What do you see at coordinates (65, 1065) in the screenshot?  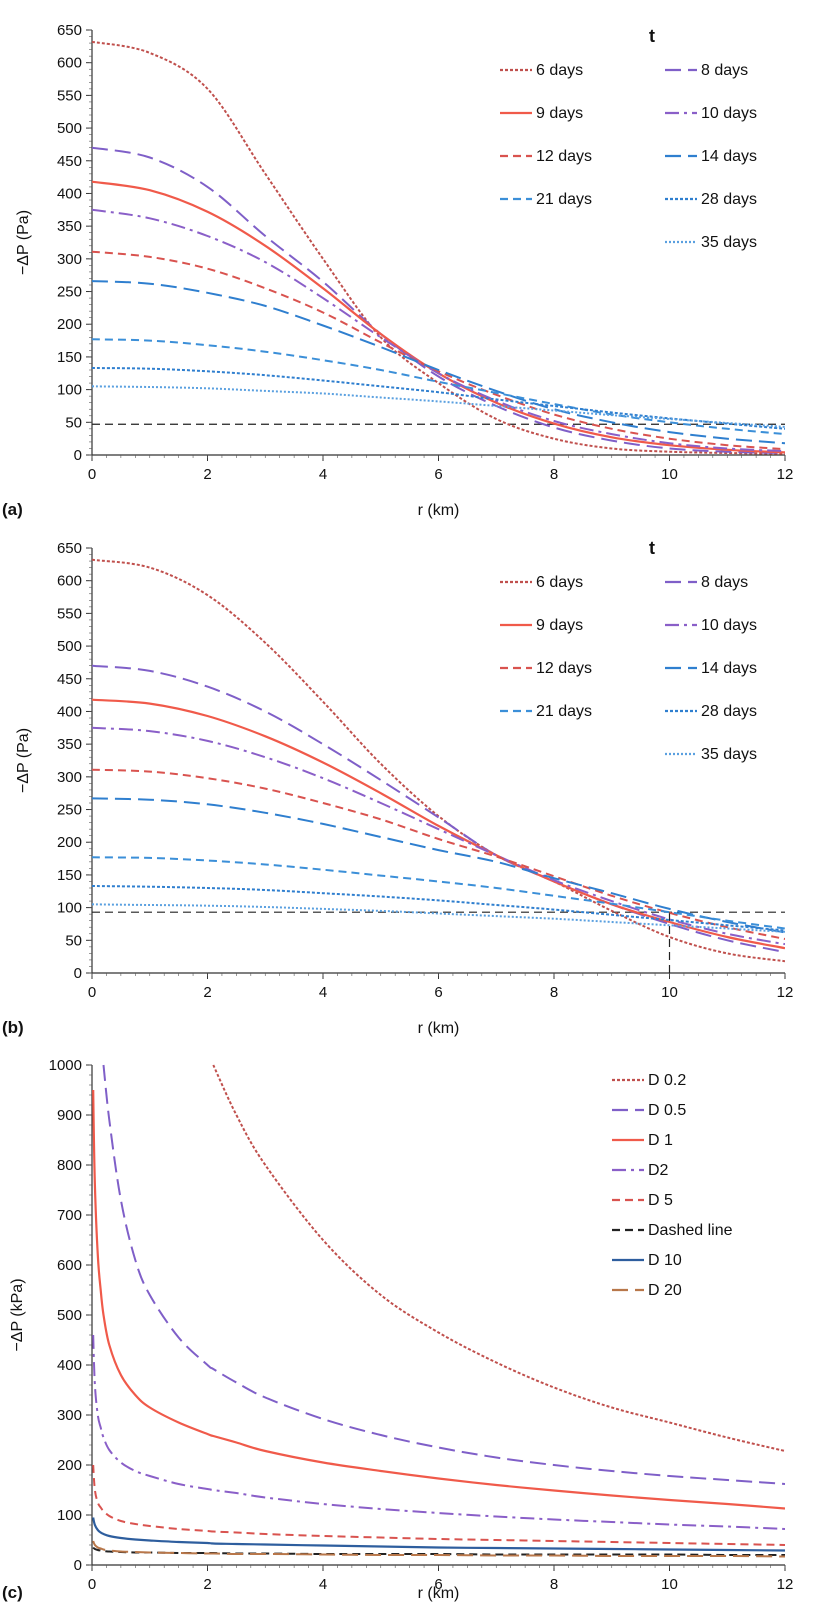 I see `y-tick-label: 1000` at bounding box center [65, 1065].